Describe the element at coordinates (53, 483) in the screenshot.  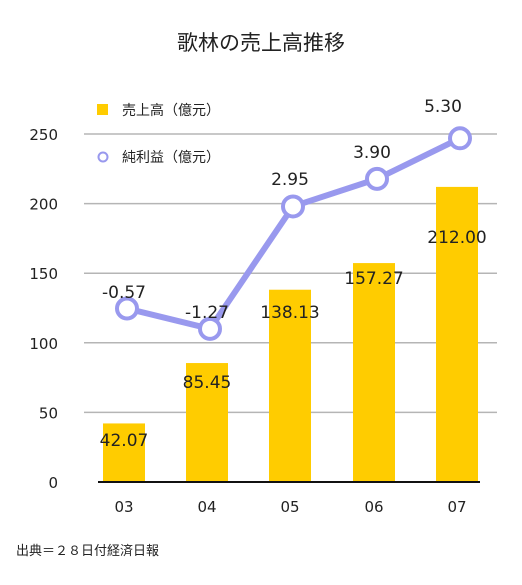
I see `y-tick-label: 0` at that location.